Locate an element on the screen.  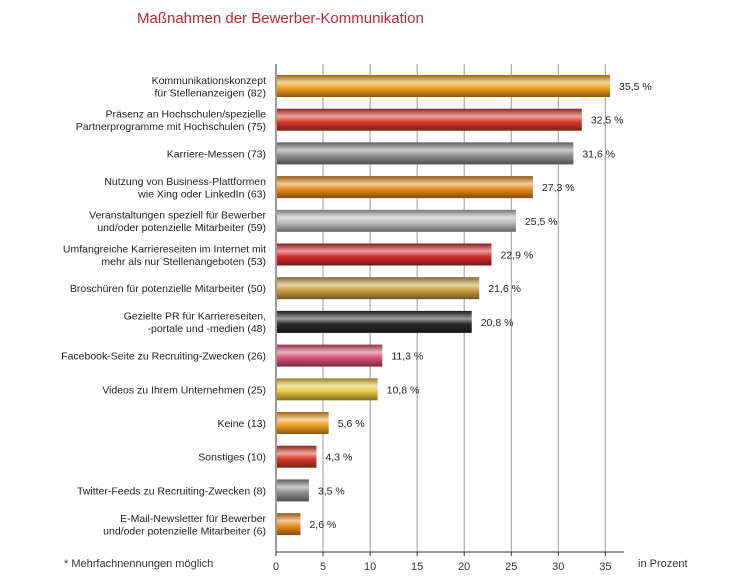
category-label: Karriere-Messen (73) is located at coordinates (216, 154).